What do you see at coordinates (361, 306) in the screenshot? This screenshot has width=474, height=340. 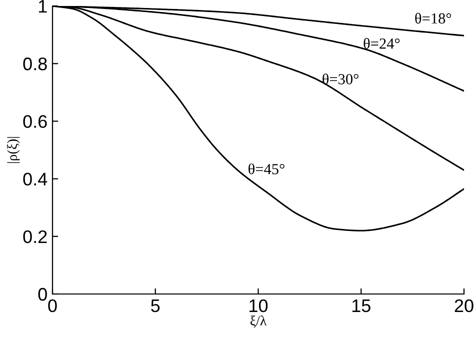 I see `x-tick-label: 15` at bounding box center [361, 306].